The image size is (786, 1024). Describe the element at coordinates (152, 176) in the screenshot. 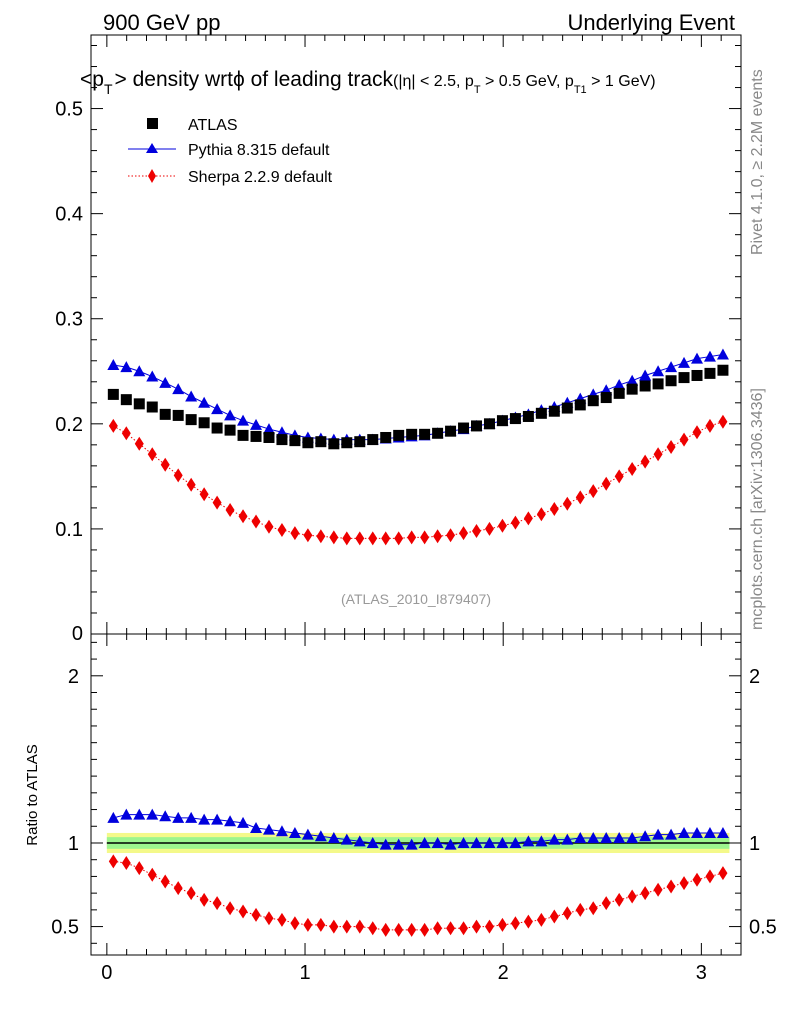

I see `legend-marker-sherpa` at that location.